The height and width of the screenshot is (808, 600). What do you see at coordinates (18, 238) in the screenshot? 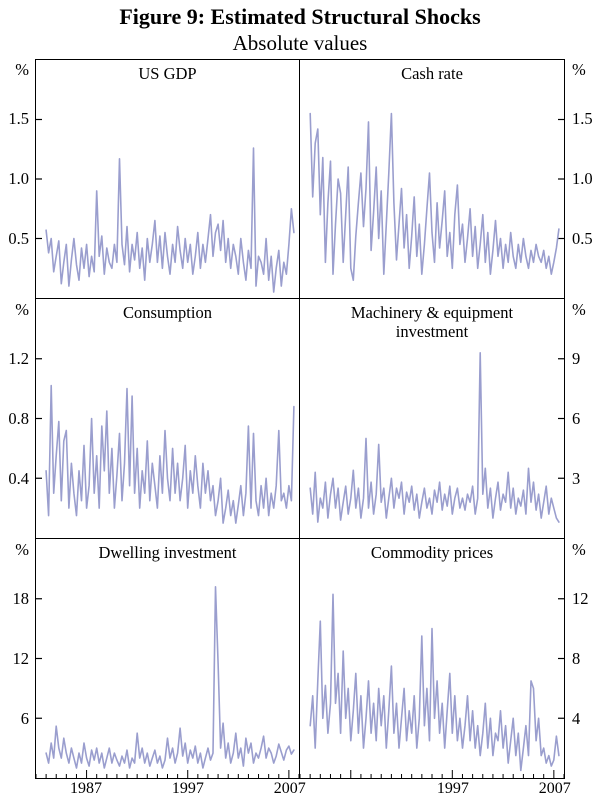
I see `us-gdp-ytick-label: 0.5` at bounding box center [18, 238].